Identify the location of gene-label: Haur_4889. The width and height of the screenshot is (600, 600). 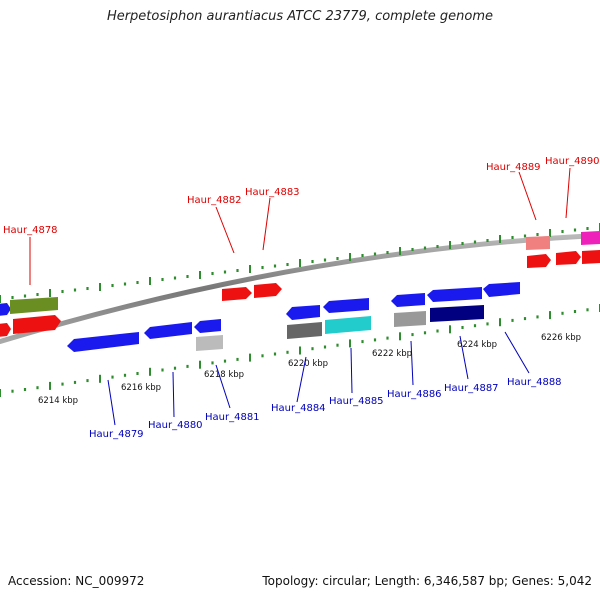
(513, 167).